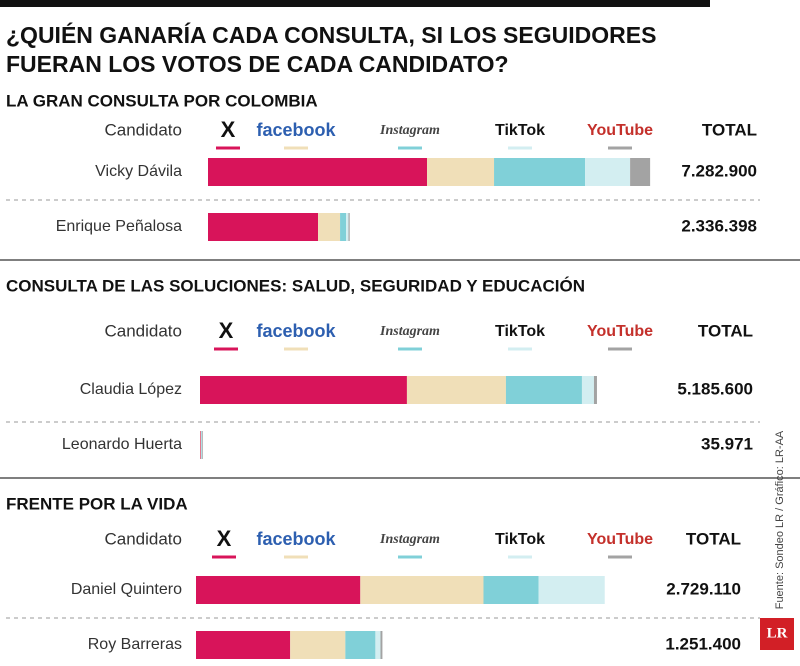 The height and width of the screenshot is (666, 800). Describe the element at coordinates (355, 3) in the screenshot. I see `top-rule` at that location.